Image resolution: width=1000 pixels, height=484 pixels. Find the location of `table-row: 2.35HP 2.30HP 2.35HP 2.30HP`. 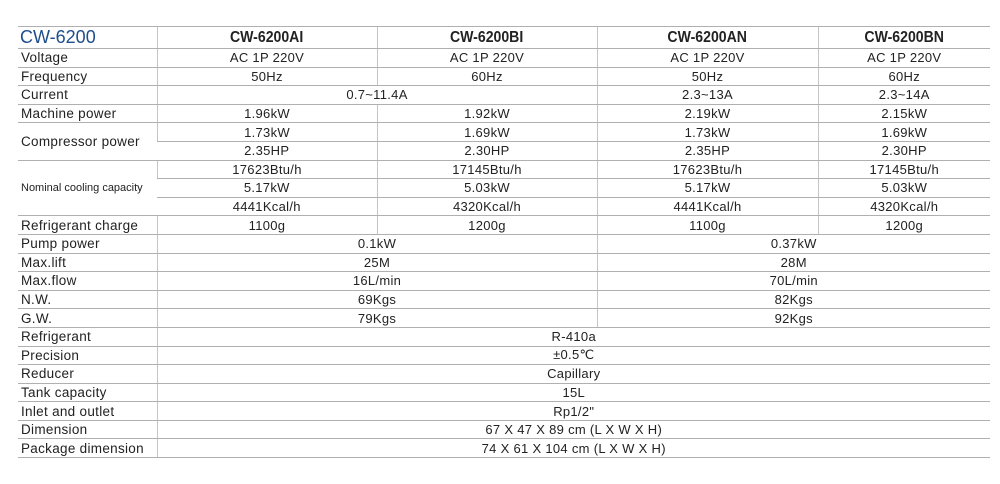

table-row: 2.35HP 2.30HP 2.35HP 2.30HP is located at coordinates (504, 150).